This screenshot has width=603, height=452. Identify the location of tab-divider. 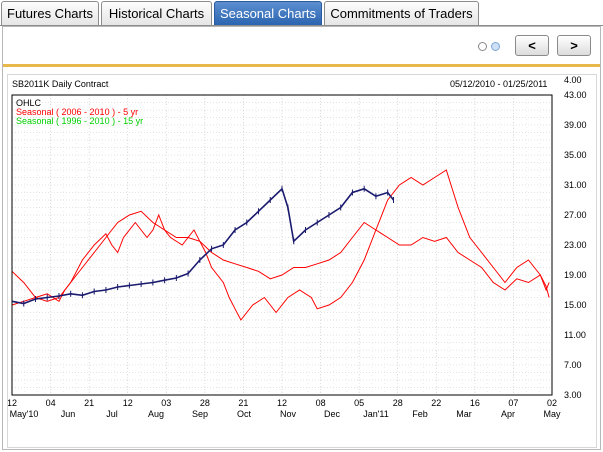
(301, 25).